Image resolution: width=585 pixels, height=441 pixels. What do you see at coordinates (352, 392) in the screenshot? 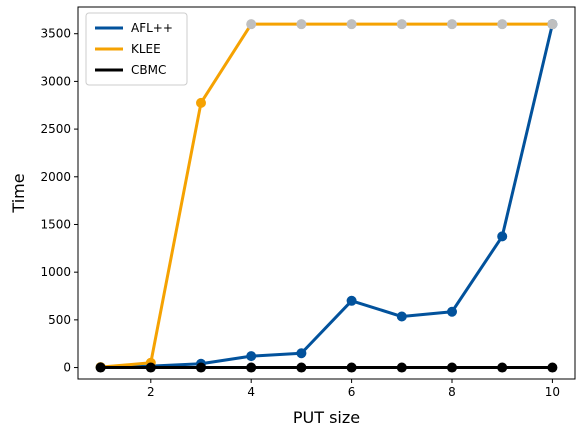
I see `x-tick-label: 6` at bounding box center [352, 392].